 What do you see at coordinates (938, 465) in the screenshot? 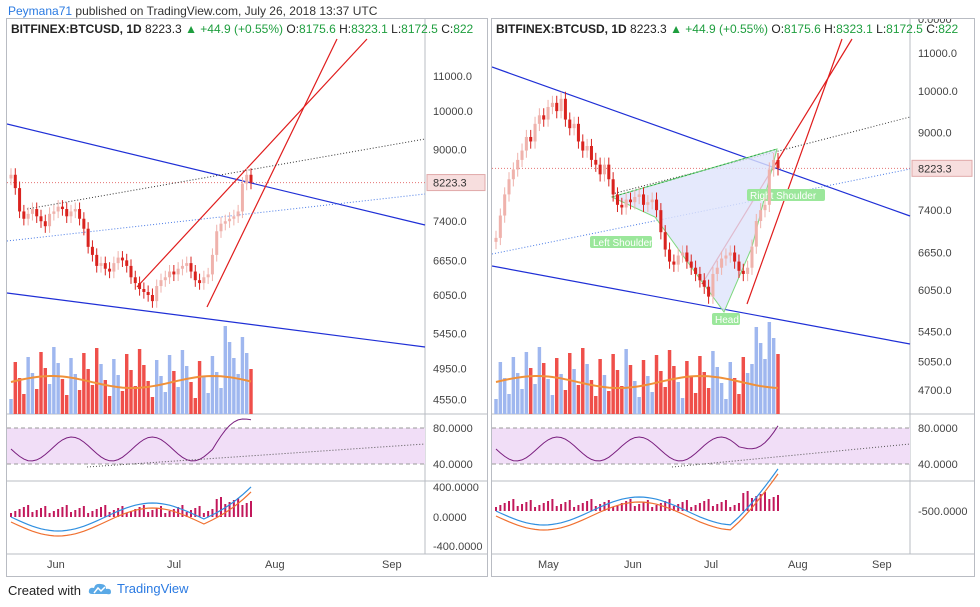
I see `rsi-tick-label: 40.0000` at bounding box center [938, 465].